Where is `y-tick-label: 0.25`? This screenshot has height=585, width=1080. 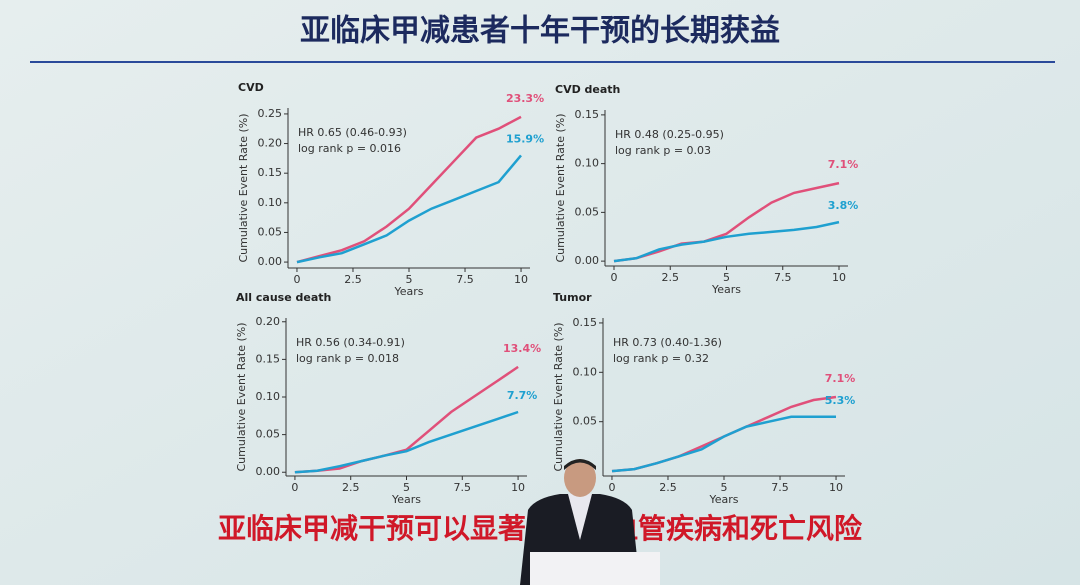
y-tick-label: 0.25 is located at coordinates (270, 113).